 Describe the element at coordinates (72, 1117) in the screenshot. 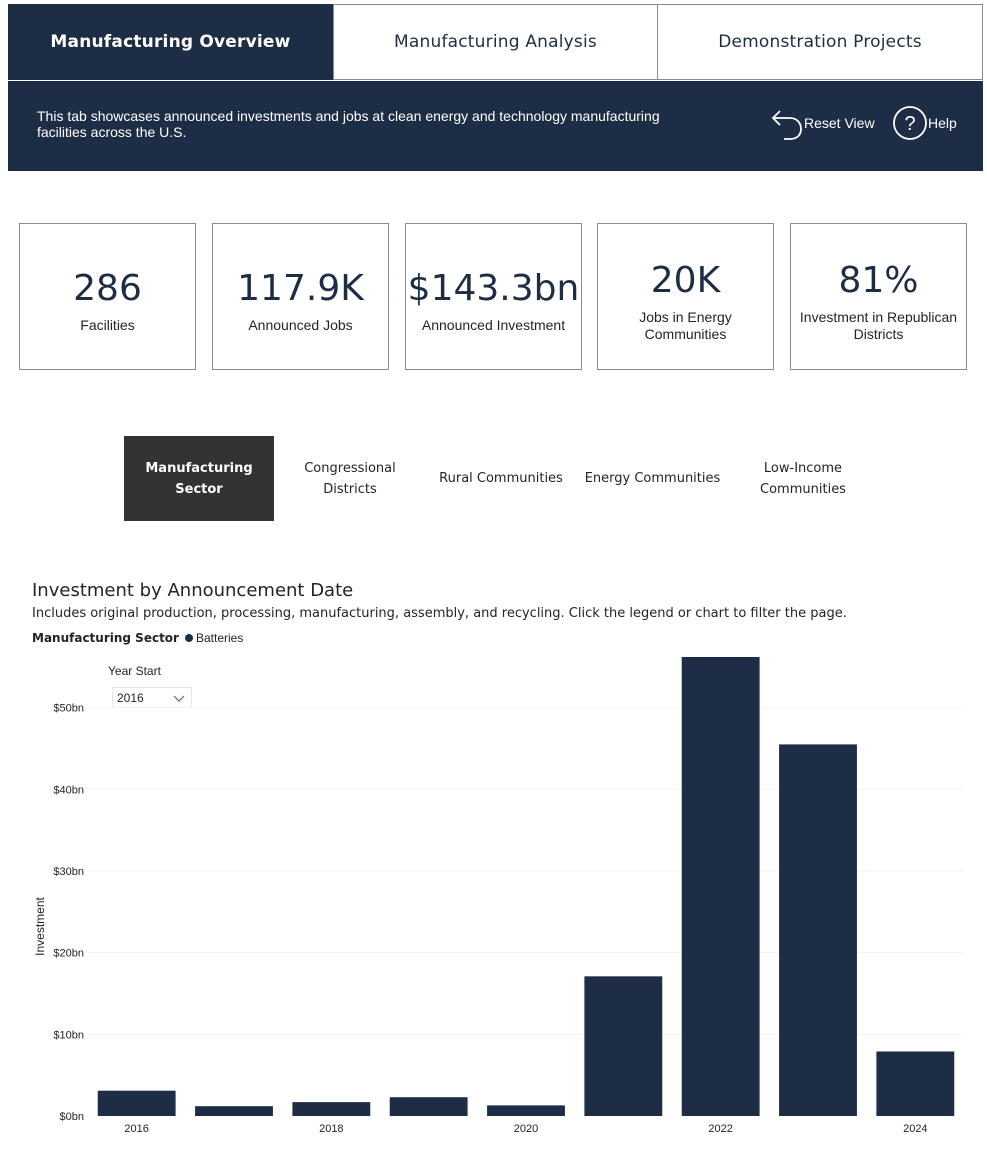

I see `y-tick-label: $0bn` at that location.